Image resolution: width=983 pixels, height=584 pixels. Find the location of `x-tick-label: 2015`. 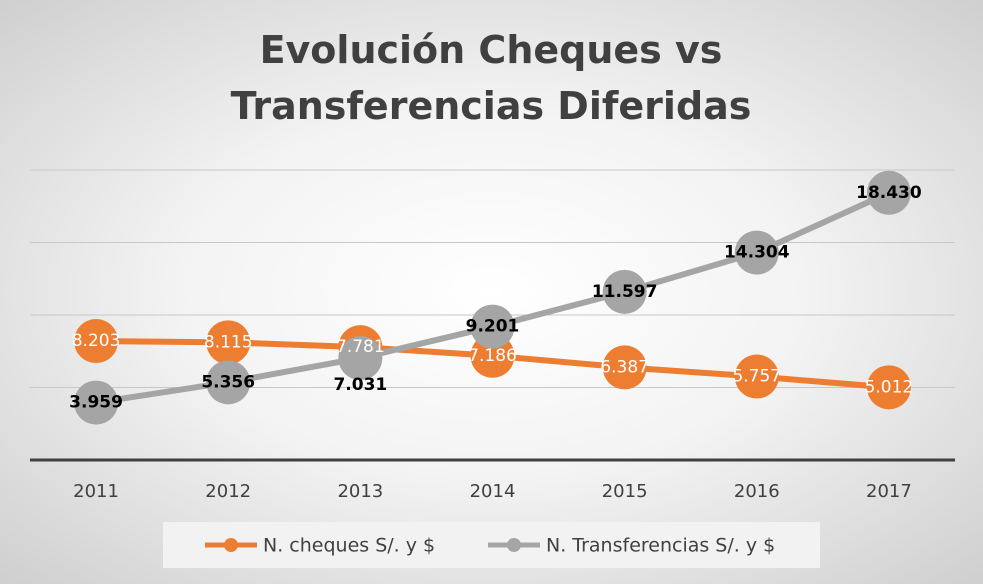

x-tick-label: 2015 is located at coordinates (625, 491).